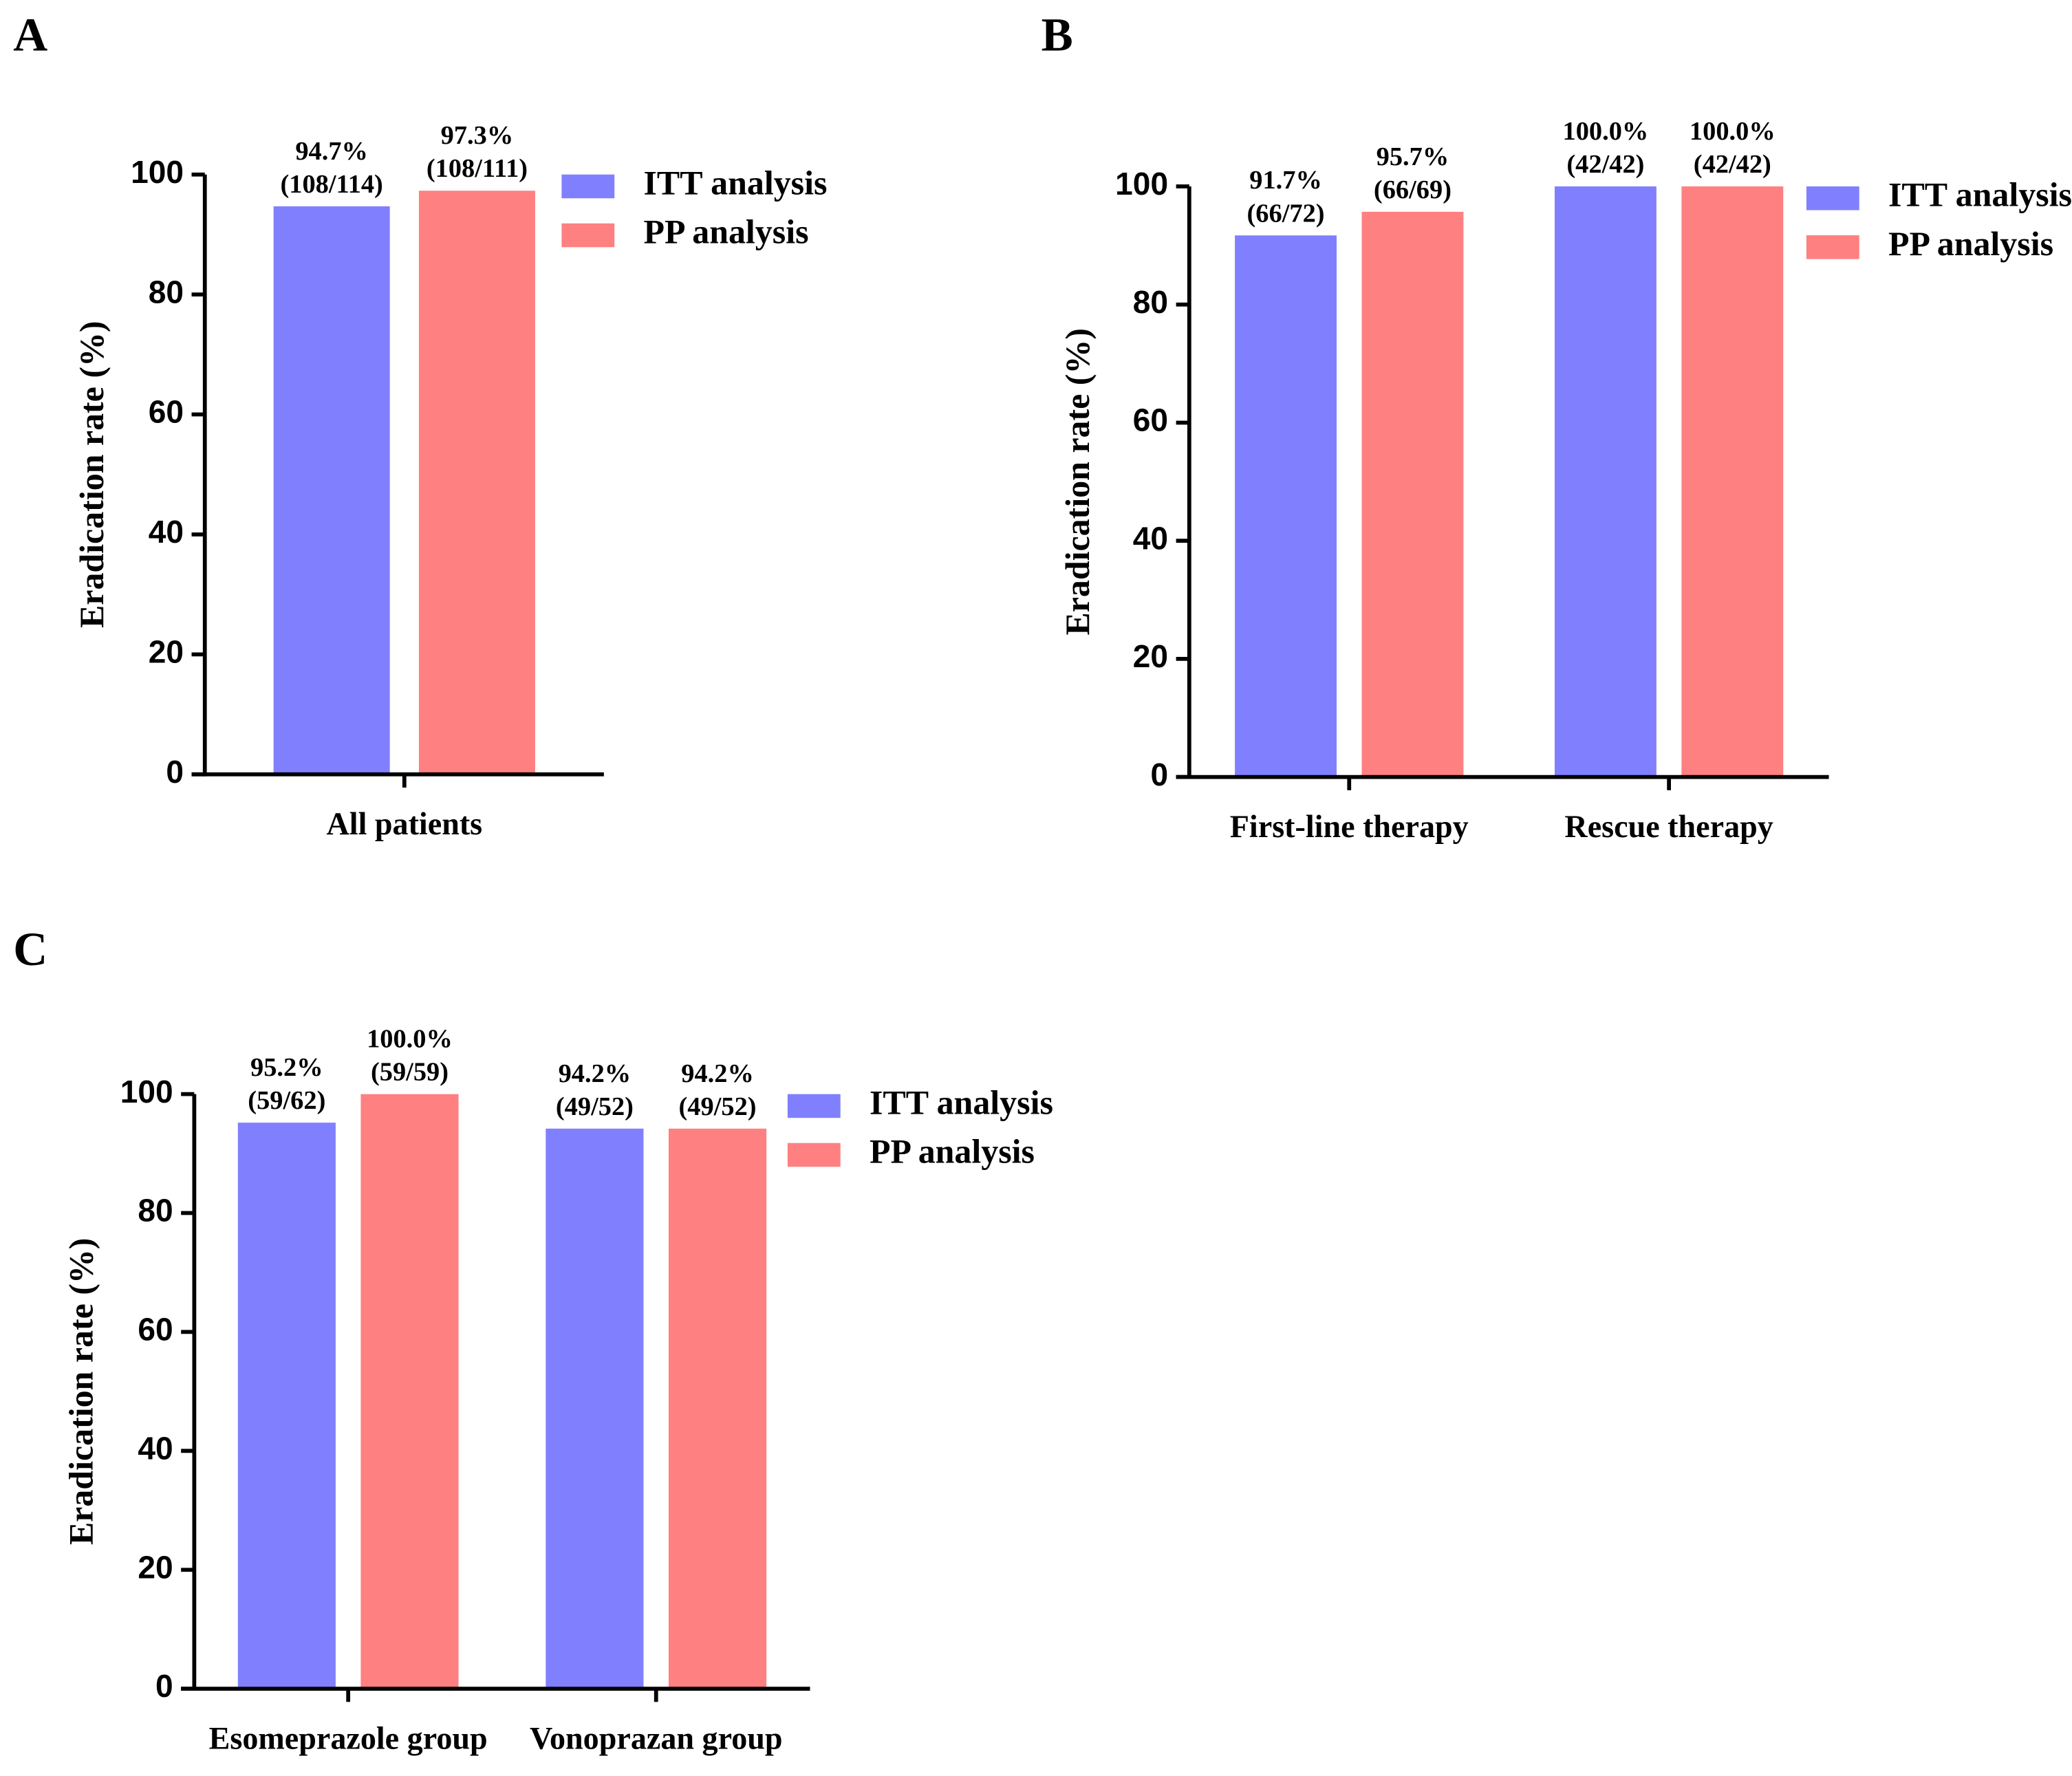  What do you see at coordinates (657, 1738) in the screenshot?
I see `x-tick-label: Vonoprazan group` at bounding box center [657, 1738].